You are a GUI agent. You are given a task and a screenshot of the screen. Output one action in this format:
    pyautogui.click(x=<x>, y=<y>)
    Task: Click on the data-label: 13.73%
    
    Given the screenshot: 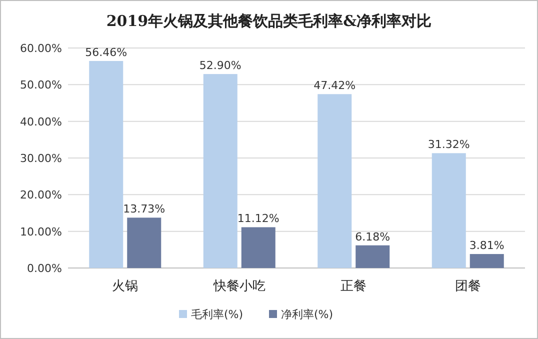 What is the action you would take?
    pyautogui.click(x=144, y=209)
    